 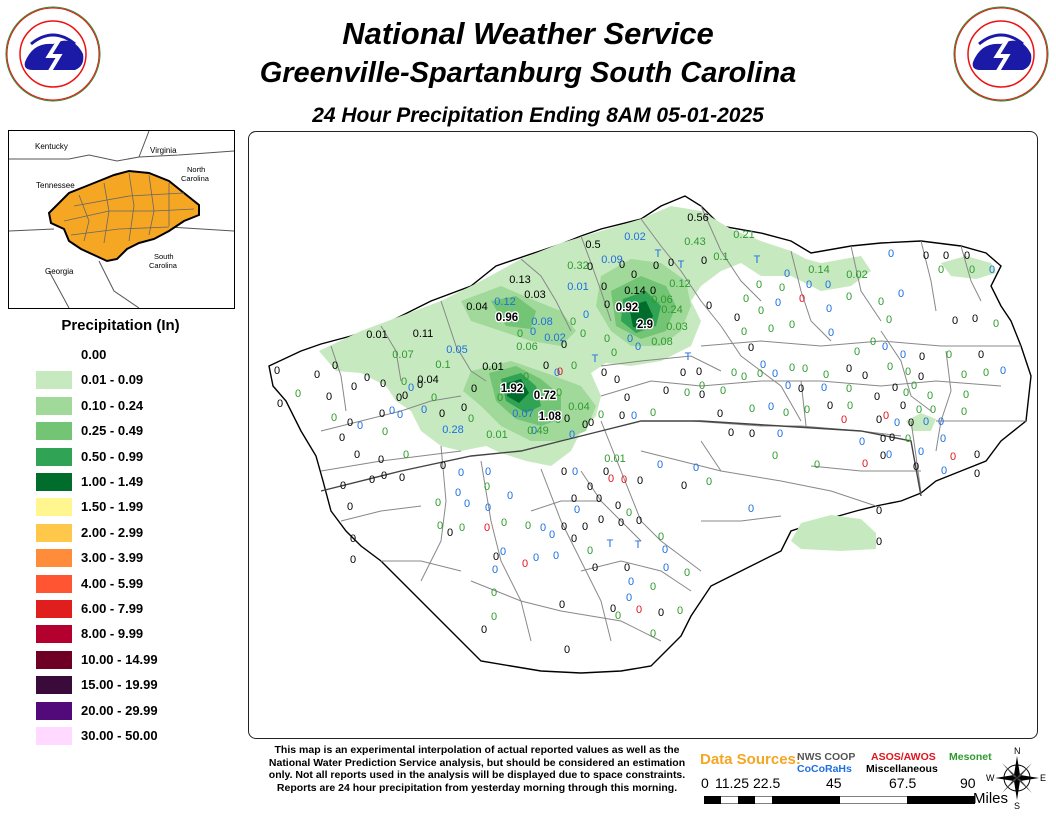 I want to click on legend-label: 30.00 - 50.00, so click(x=119, y=735).